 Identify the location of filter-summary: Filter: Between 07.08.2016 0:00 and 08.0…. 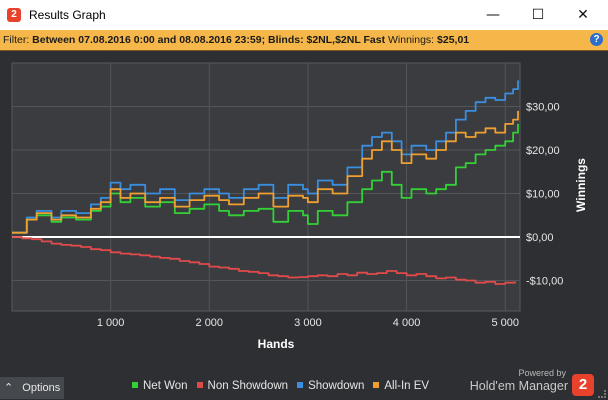
(236, 40).